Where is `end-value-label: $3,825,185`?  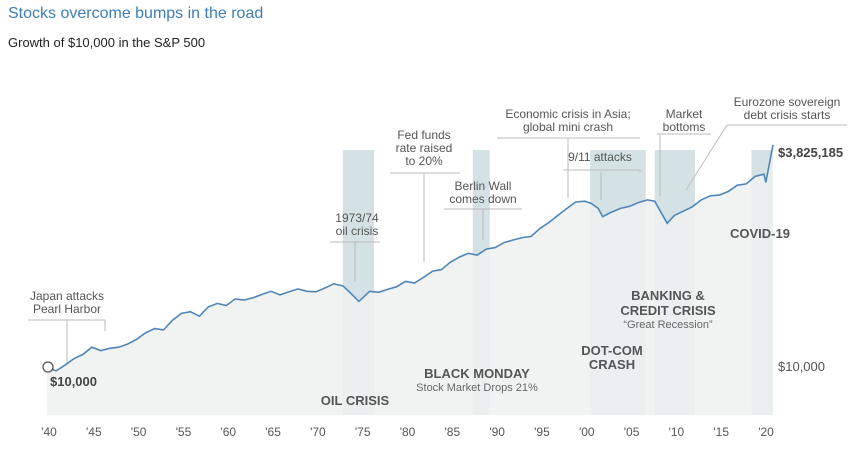
end-value-label: $3,825,185 is located at coordinates (810, 152).